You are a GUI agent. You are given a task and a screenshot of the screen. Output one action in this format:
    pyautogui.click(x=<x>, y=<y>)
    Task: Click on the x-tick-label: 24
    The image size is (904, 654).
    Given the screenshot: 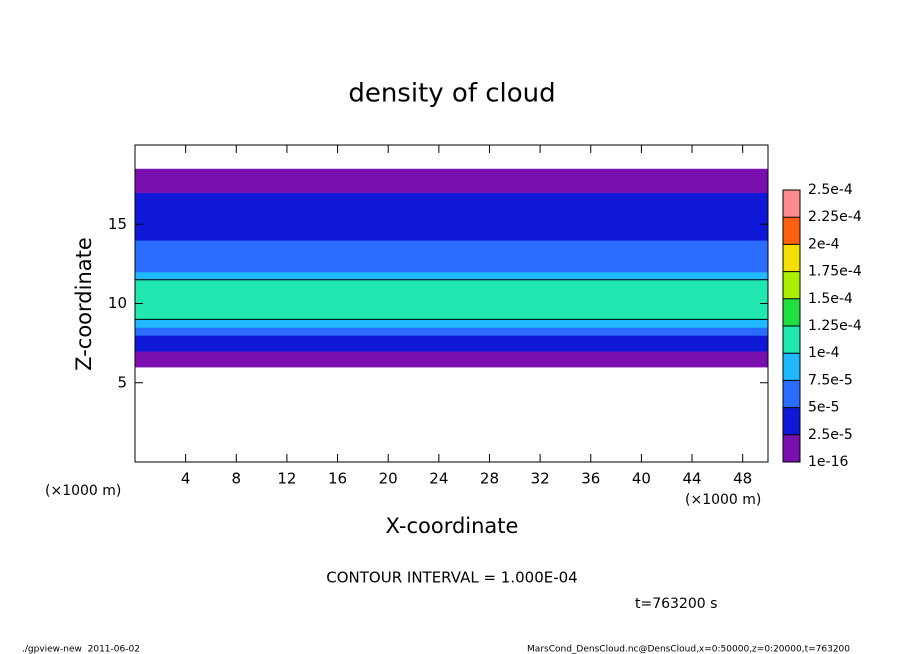 What is the action you would take?
    pyautogui.click(x=438, y=479)
    